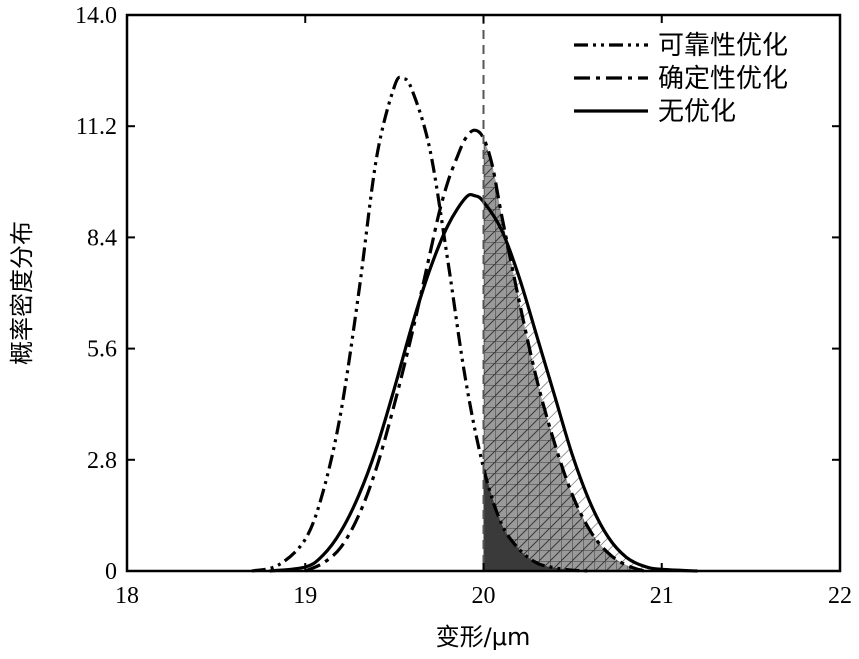 The height and width of the screenshot is (659, 859). What do you see at coordinates (96, 127) in the screenshot?
I see `y-tick-label: 11.2` at bounding box center [96, 127].